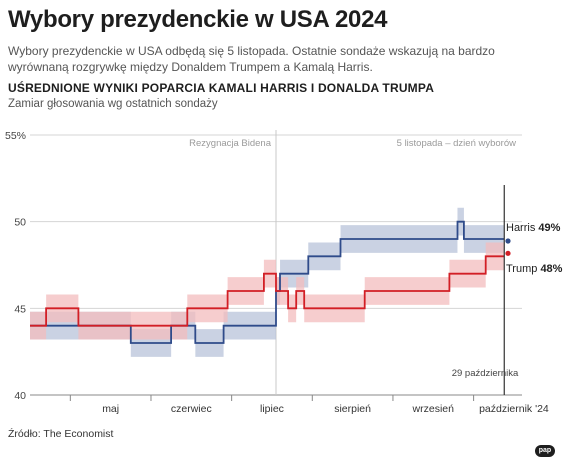  I want to click on biden-dropout-label: Rezygnacja Bidena, so click(230, 143).